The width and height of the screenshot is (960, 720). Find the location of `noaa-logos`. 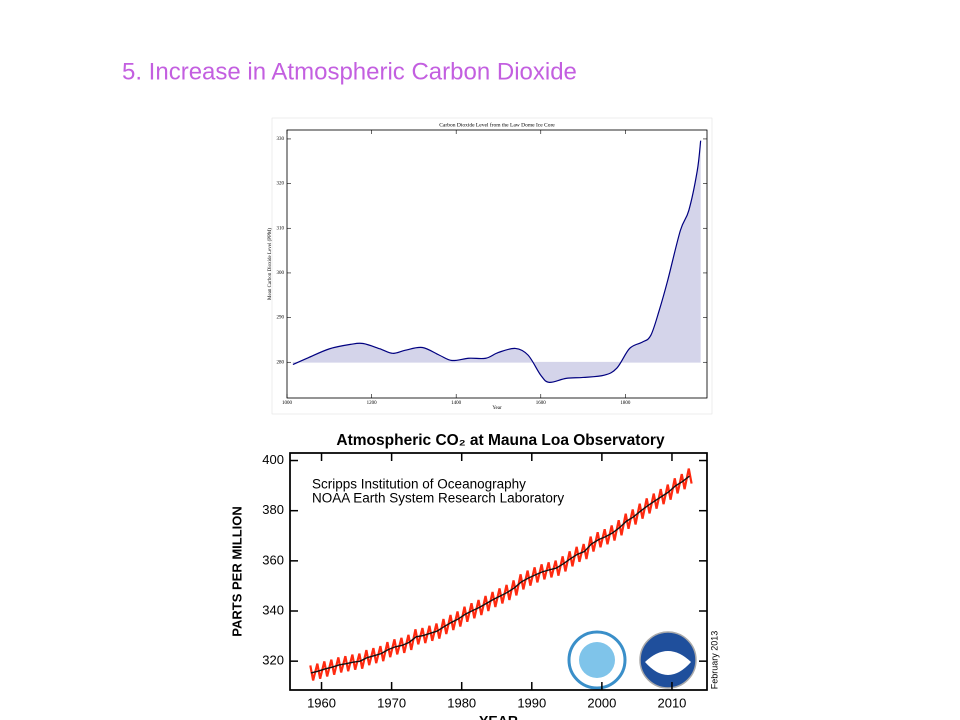

noaa-logos is located at coordinates (632, 660).